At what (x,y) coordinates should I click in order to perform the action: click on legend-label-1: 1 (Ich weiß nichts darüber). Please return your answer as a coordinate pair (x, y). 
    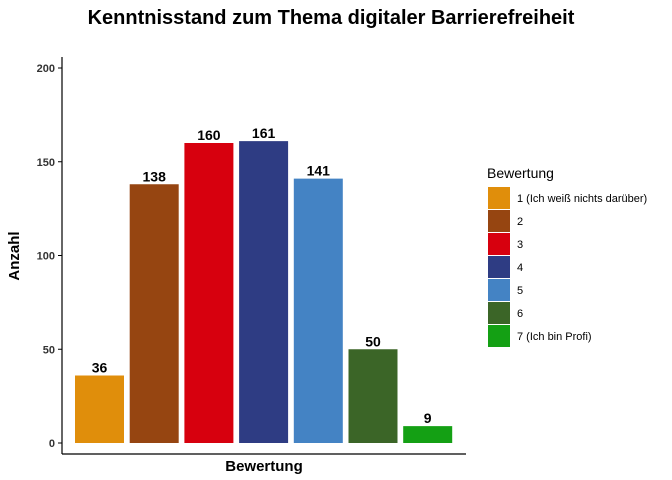
    Looking at the image, I should click on (582, 199).